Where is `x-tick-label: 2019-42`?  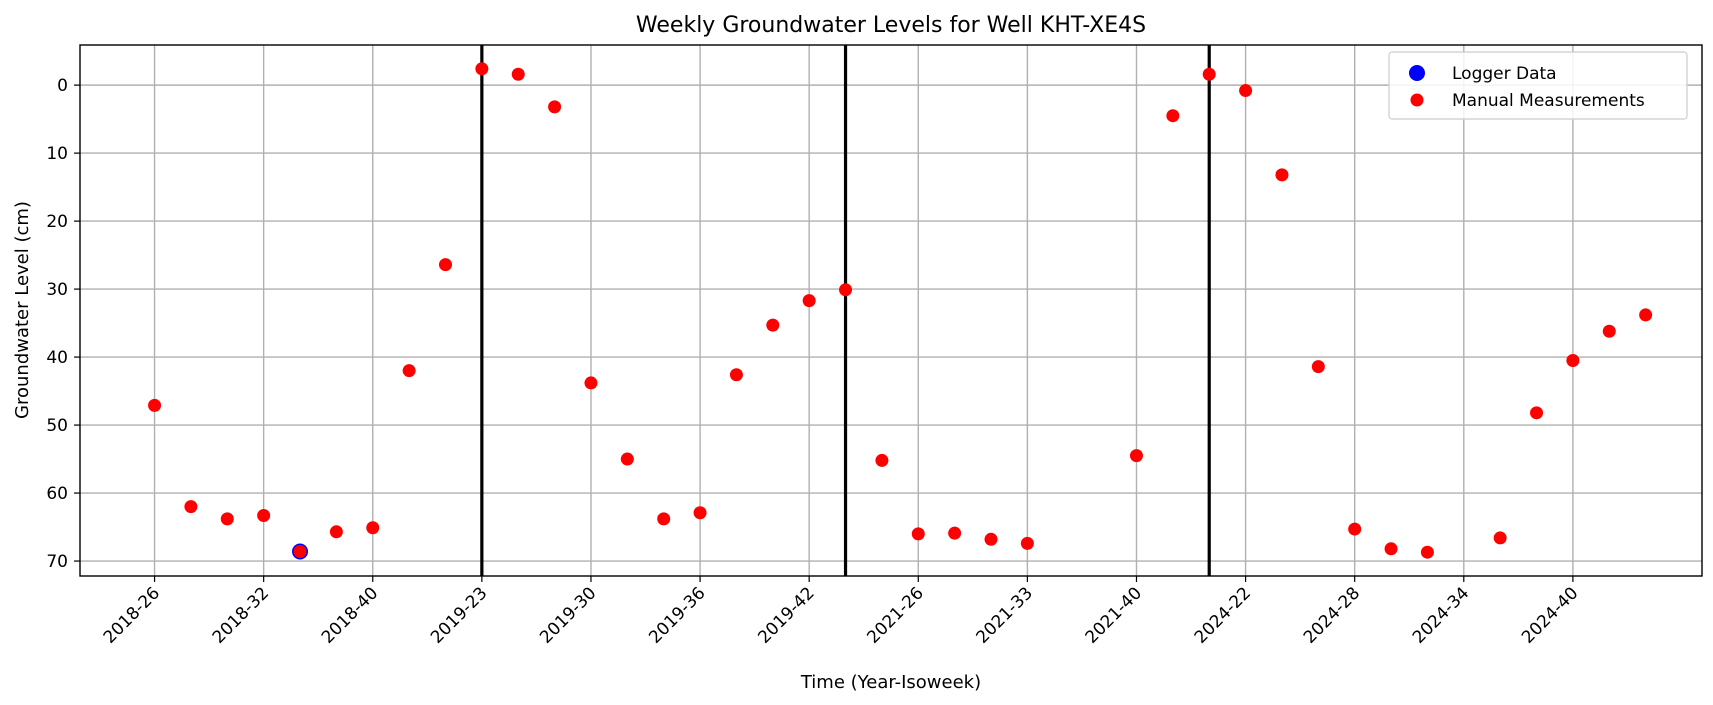 x-tick-label: 2019-42 is located at coordinates (786, 615).